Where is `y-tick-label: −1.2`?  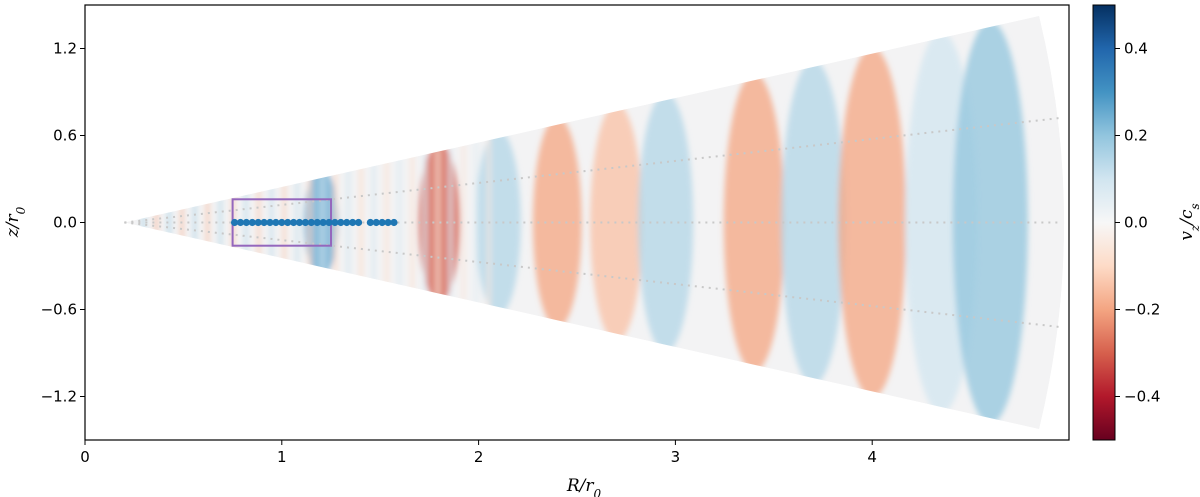
y-tick-label: −1.2 is located at coordinates (59, 397).